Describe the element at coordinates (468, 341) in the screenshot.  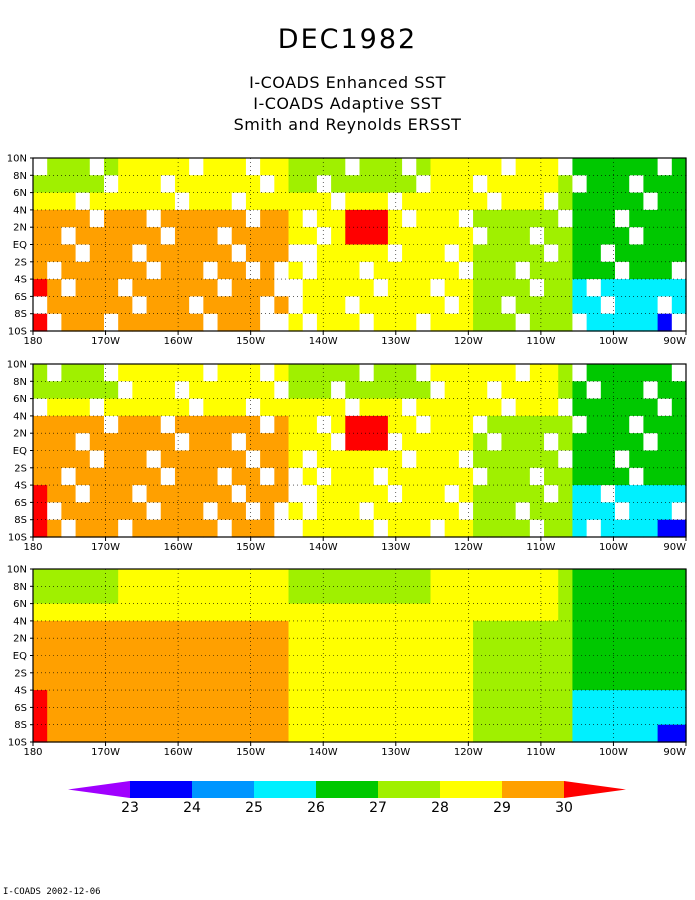
I see `x-tick-label: 120W` at that location.